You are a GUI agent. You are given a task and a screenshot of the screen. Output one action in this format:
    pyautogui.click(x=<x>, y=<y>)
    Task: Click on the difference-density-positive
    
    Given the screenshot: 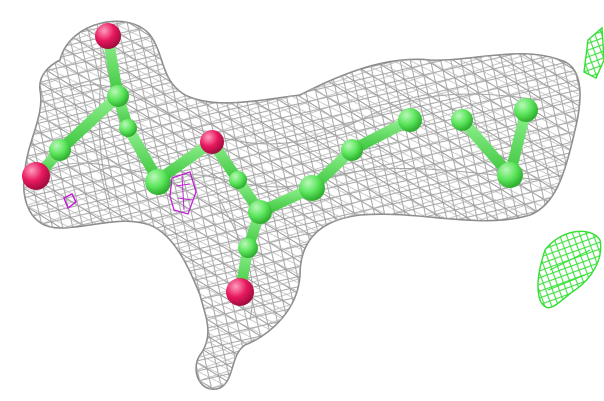 What is the action you would take?
    pyautogui.click(x=570, y=167)
    